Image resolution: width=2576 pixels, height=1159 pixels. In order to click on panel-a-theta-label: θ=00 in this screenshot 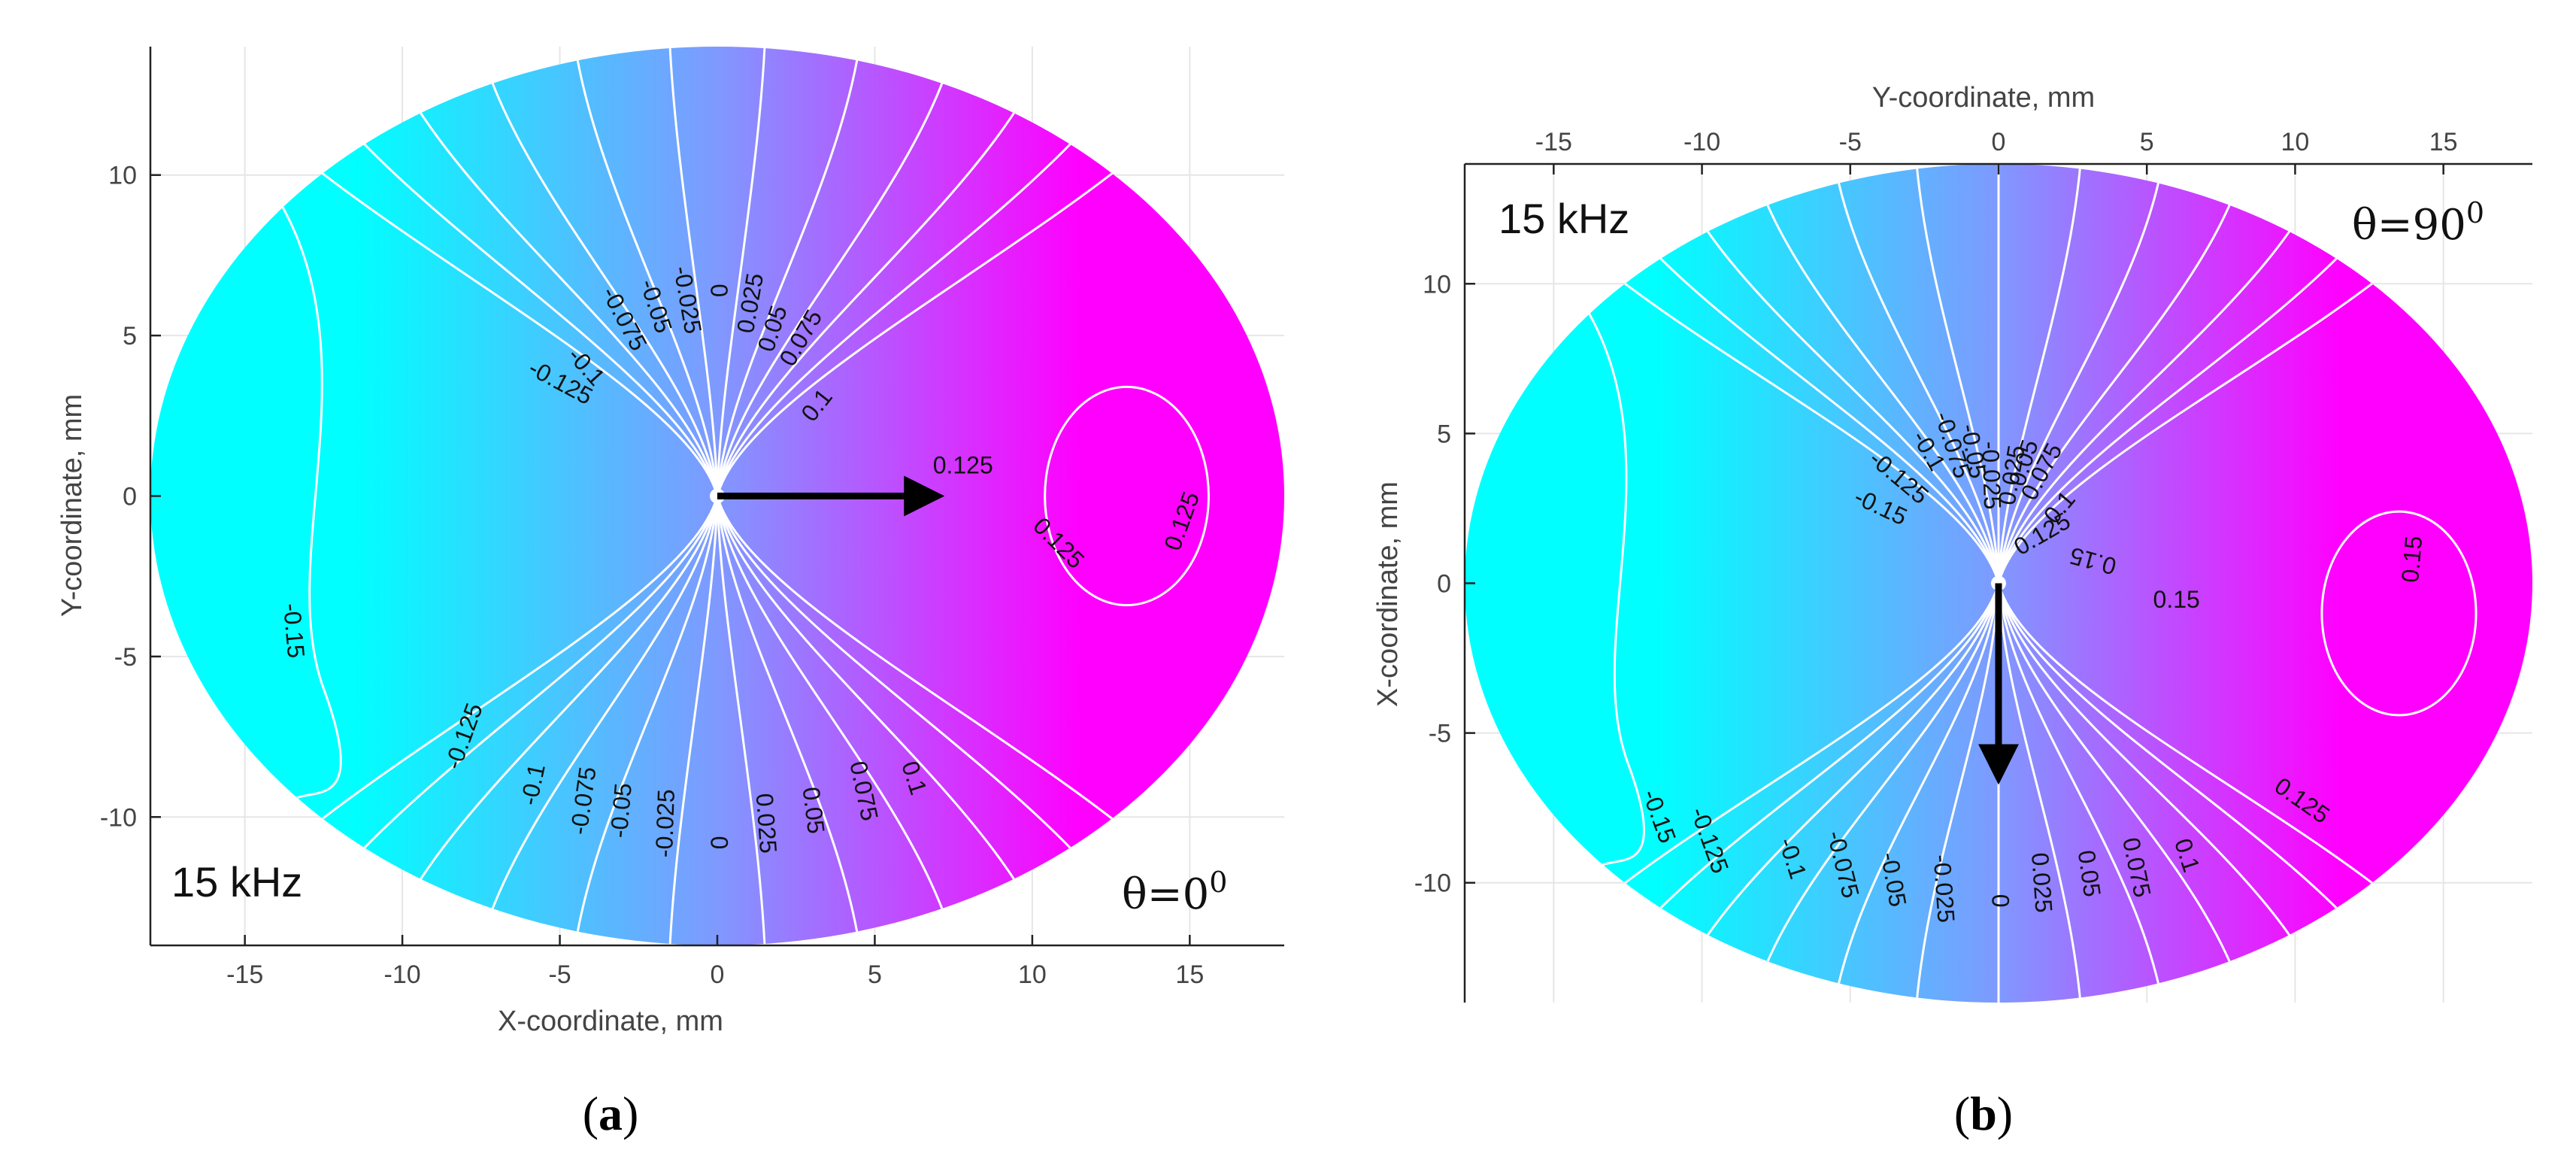, I will do `click(1174, 893)`.